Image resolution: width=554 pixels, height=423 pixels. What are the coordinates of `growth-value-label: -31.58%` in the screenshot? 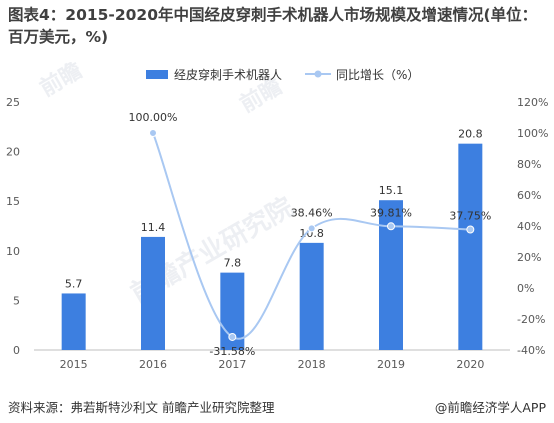 It's located at (232, 351).